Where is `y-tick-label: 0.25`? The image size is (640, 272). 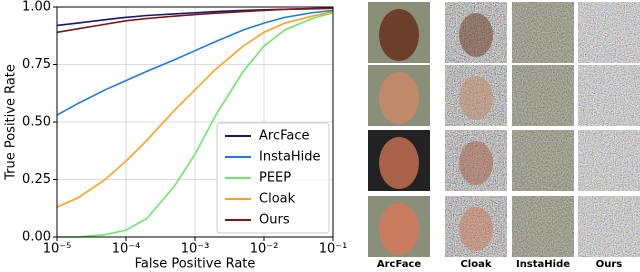
y-tick-label: 0.25 is located at coordinates (36, 179).